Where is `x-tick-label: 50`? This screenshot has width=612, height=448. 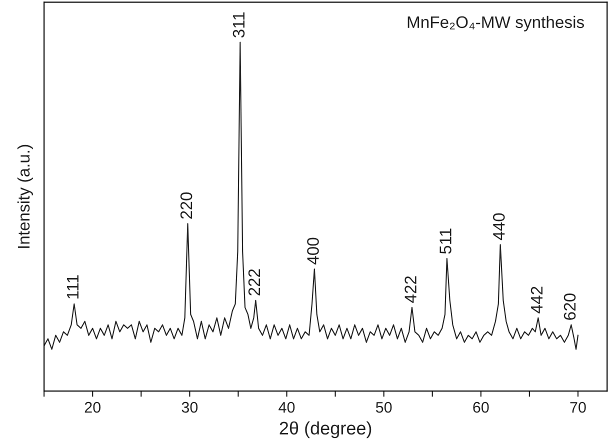
x-tick-label: 50 is located at coordinates (384, 407).